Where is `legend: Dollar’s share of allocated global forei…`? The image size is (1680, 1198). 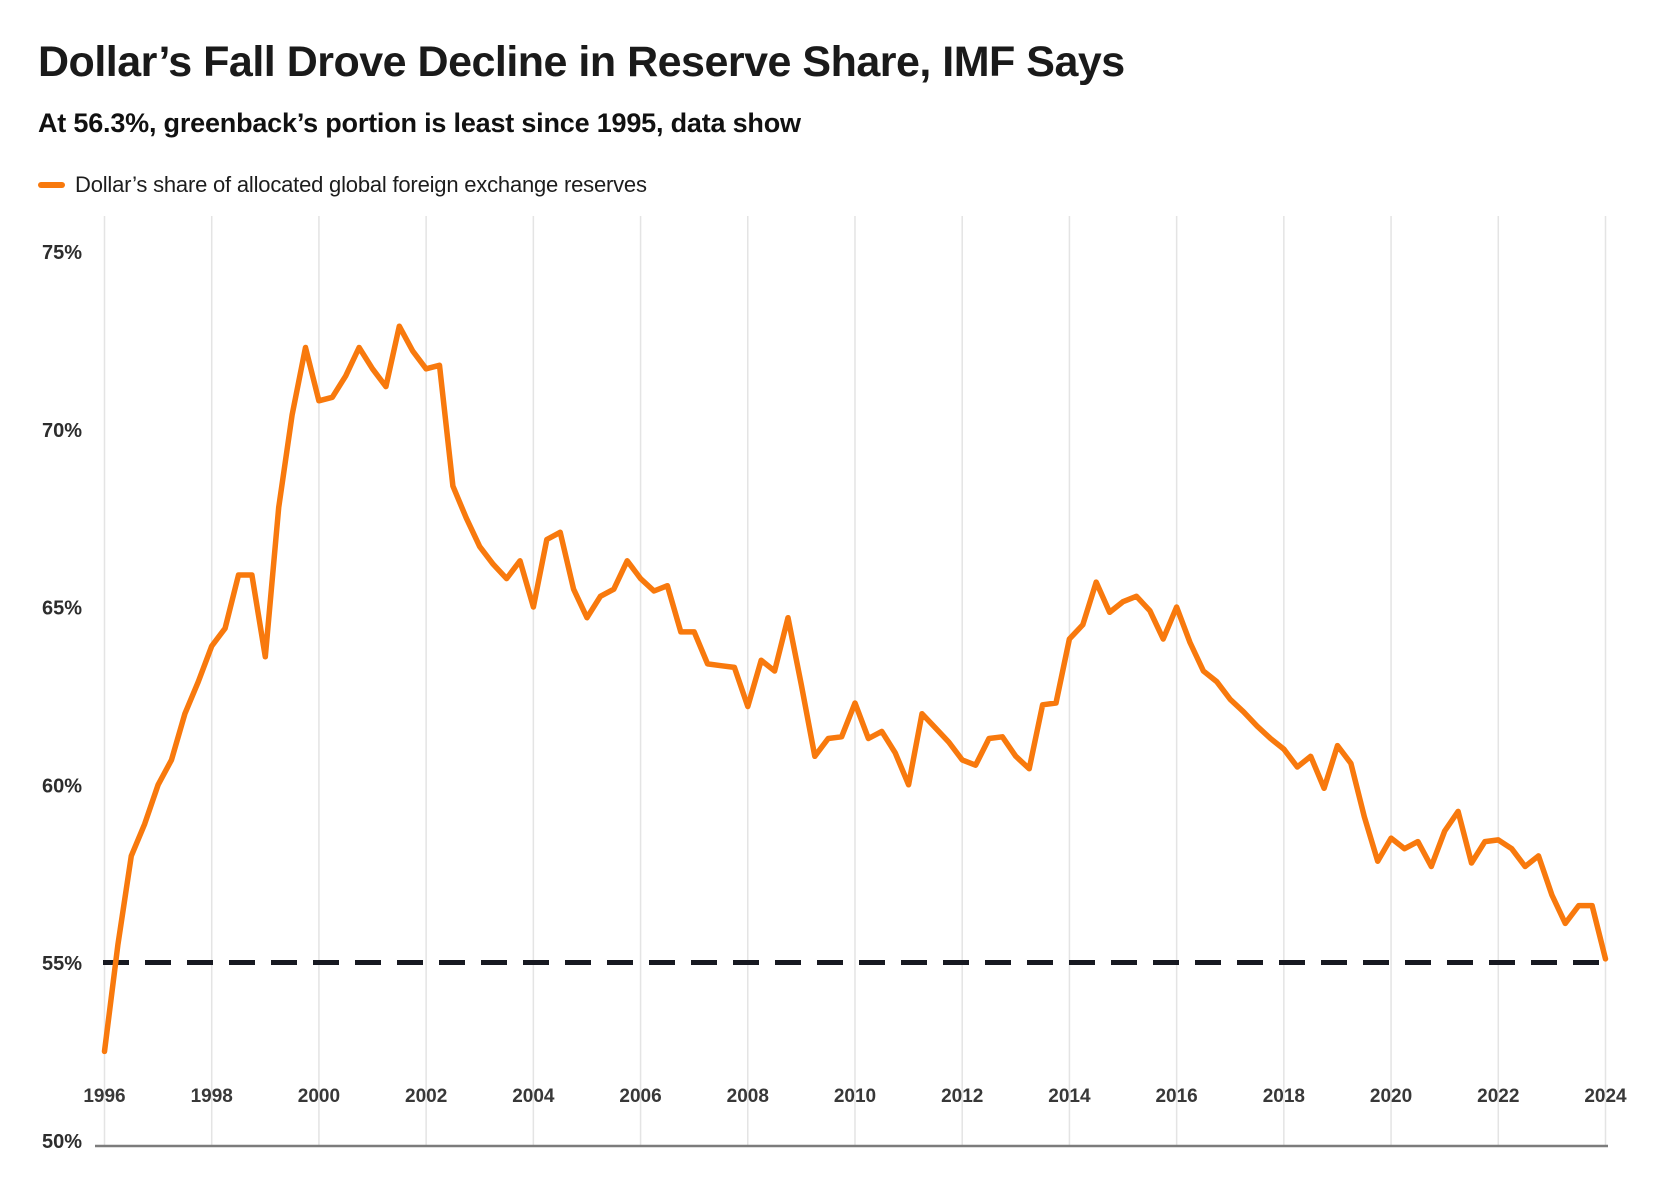 legend: Dollar’s share of allocated global forei… is located at coordinates (342, 185).